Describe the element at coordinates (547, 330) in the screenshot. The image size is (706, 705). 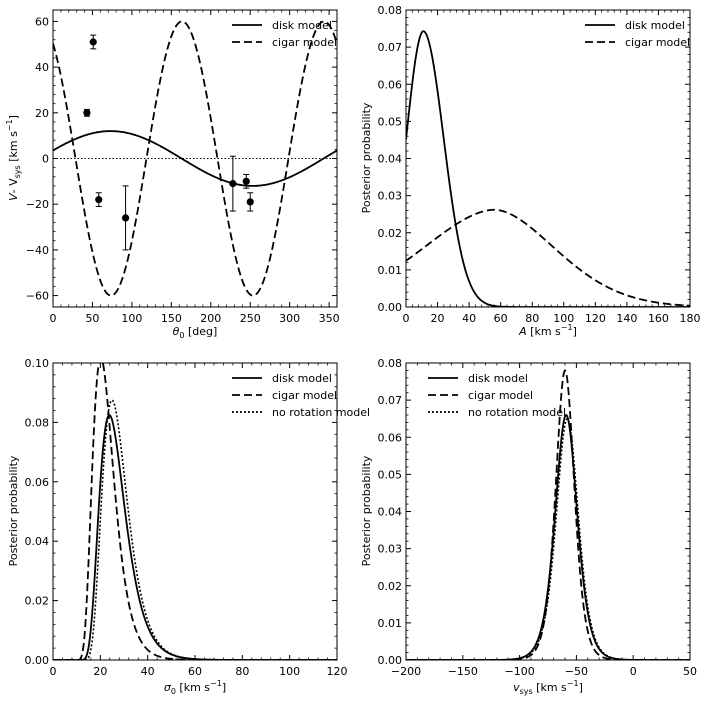
I see `x-axis-label: A [km s−1]` at that location.